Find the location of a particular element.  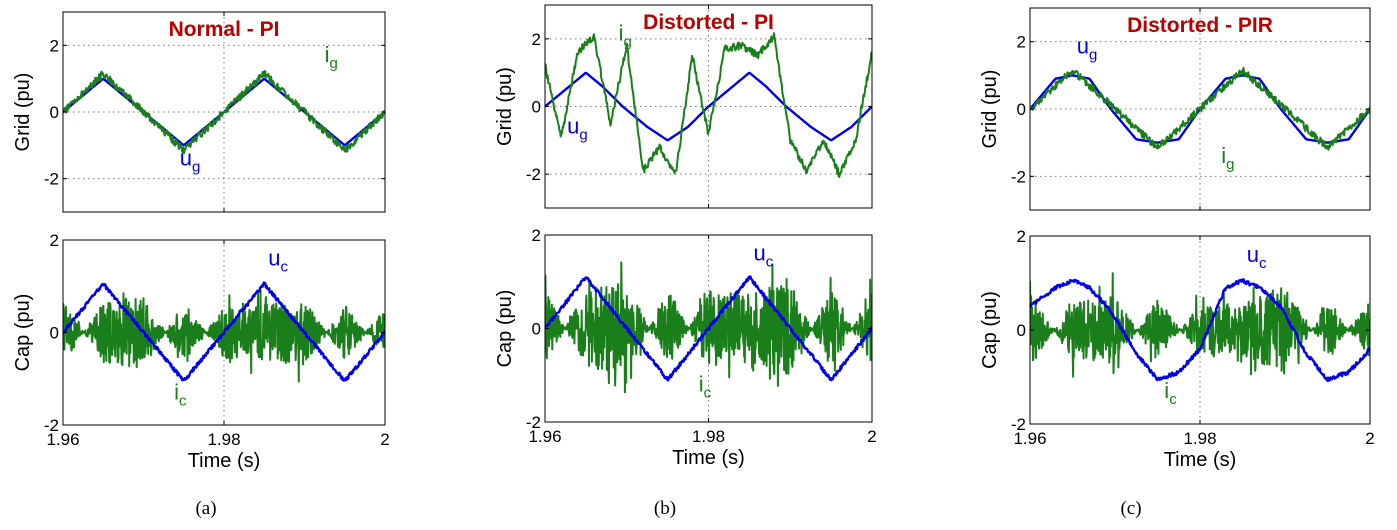

panel-b-grid-plot: 2 0 -2 Grid (pu) Distorted - PI ug ig is located at coordinates (683, 106).